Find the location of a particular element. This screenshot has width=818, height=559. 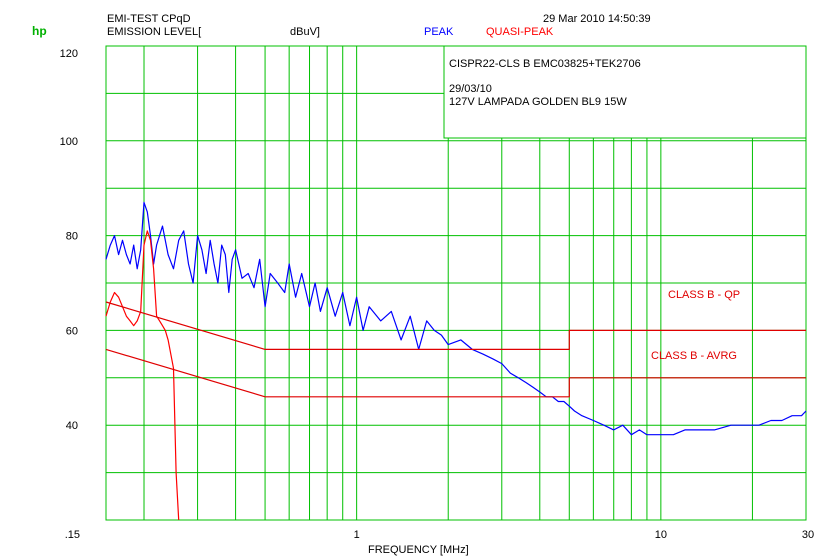

datetime-label: 29 Mar 2010 14:50:39 is located at coordinates (597, 19).